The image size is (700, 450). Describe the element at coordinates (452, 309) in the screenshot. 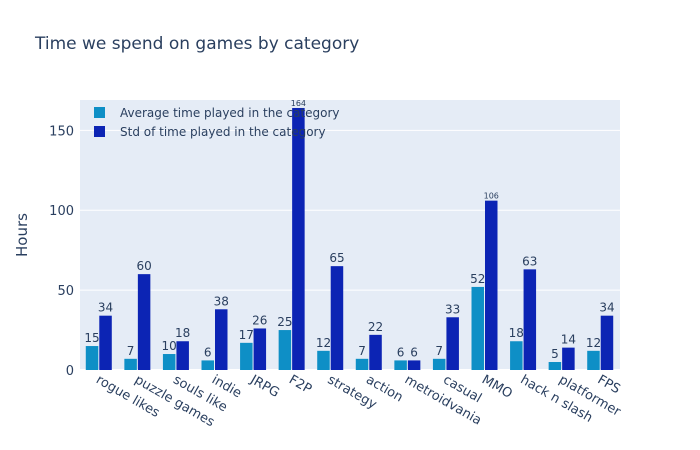

I see `data-label: 33` at that location.